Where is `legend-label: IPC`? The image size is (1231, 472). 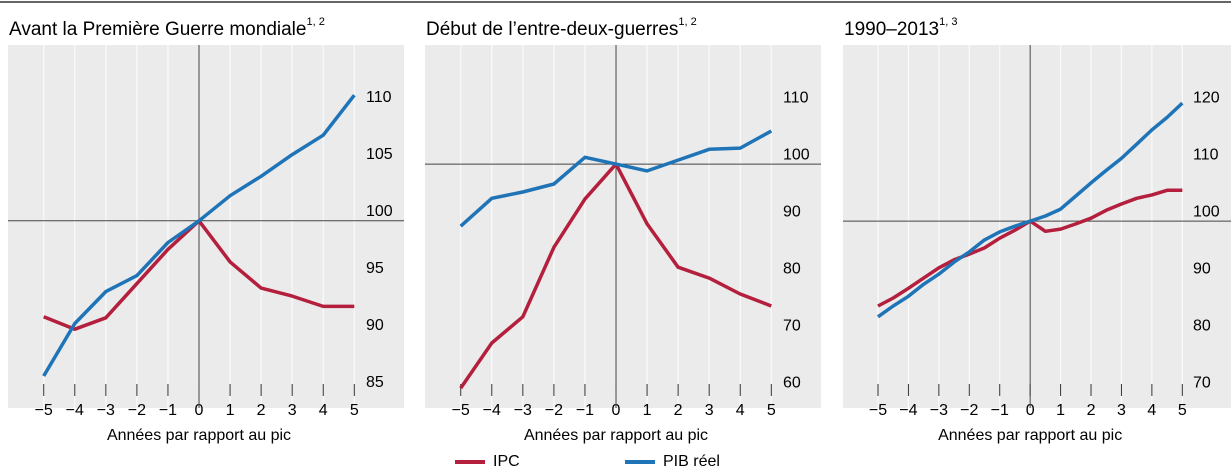
legend-label: IPC is located at coordinates (506, 461).